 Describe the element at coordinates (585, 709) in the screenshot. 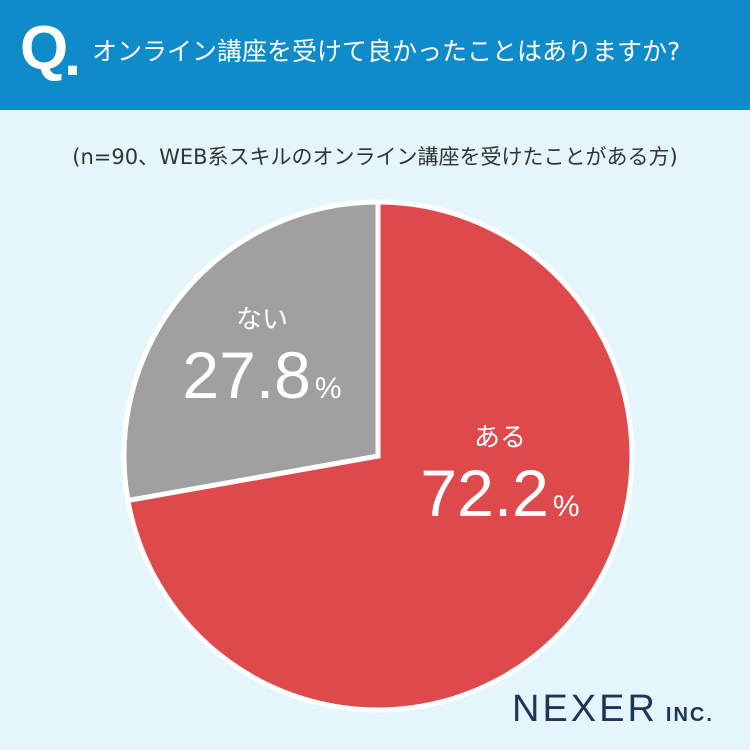

I see `logo-name: NEXER` at that location.